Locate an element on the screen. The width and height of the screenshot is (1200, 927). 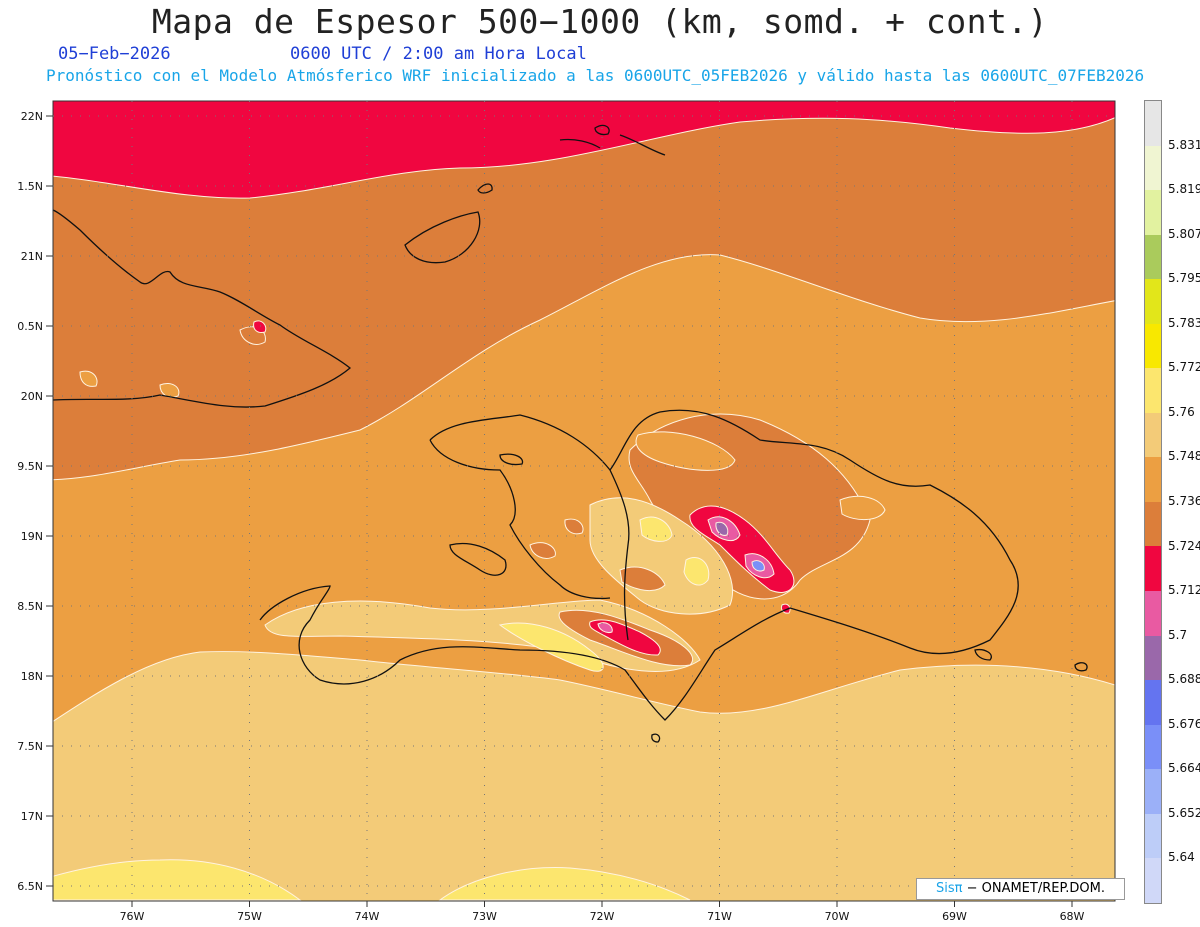
colorbar is located at coordinates (1153, 502).